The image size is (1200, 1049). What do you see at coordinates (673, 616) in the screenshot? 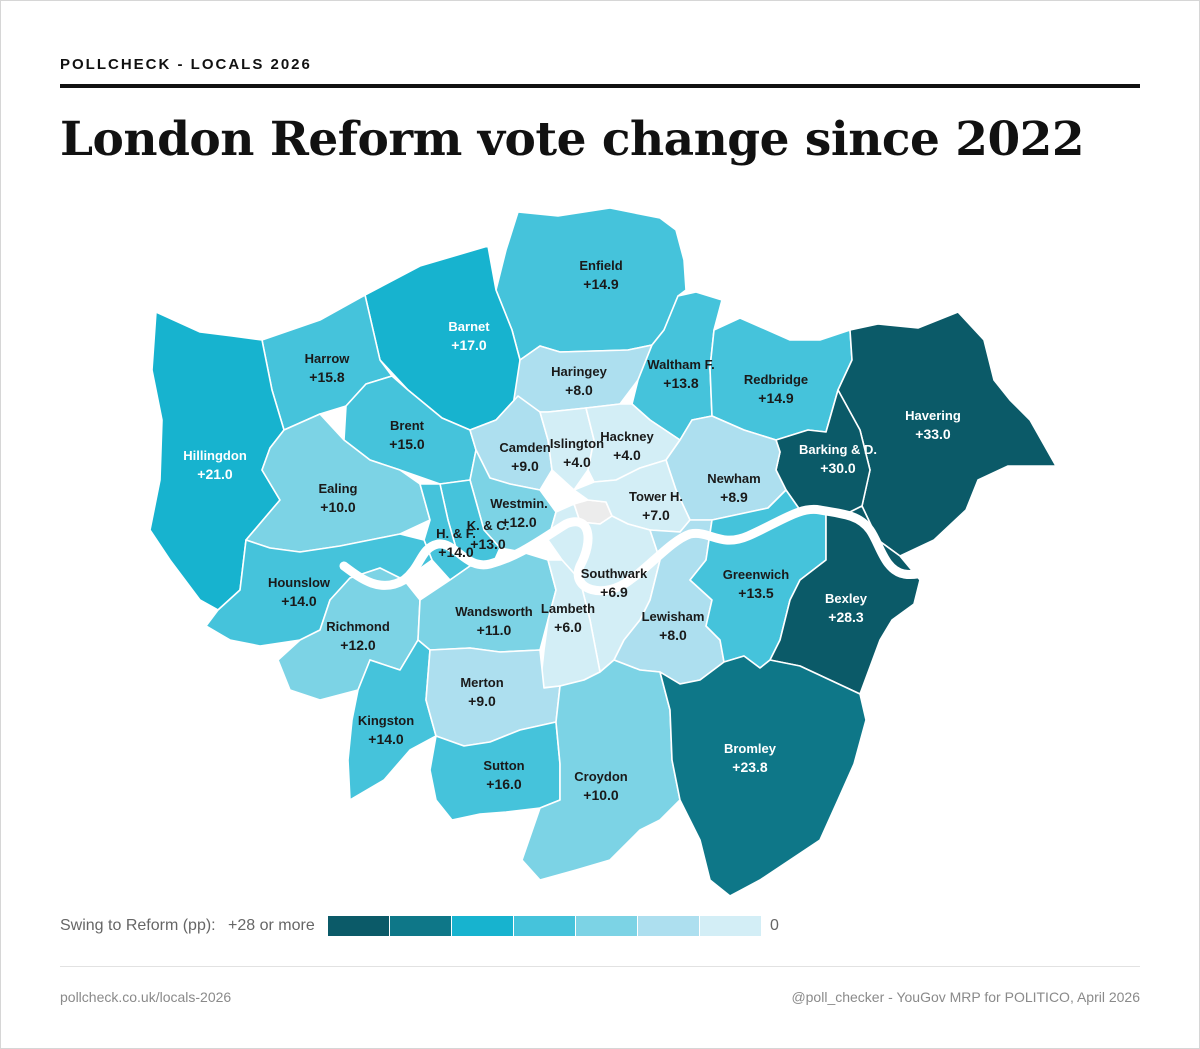
I see `borough-label: Lewisham` at bounding box center [673, 616].